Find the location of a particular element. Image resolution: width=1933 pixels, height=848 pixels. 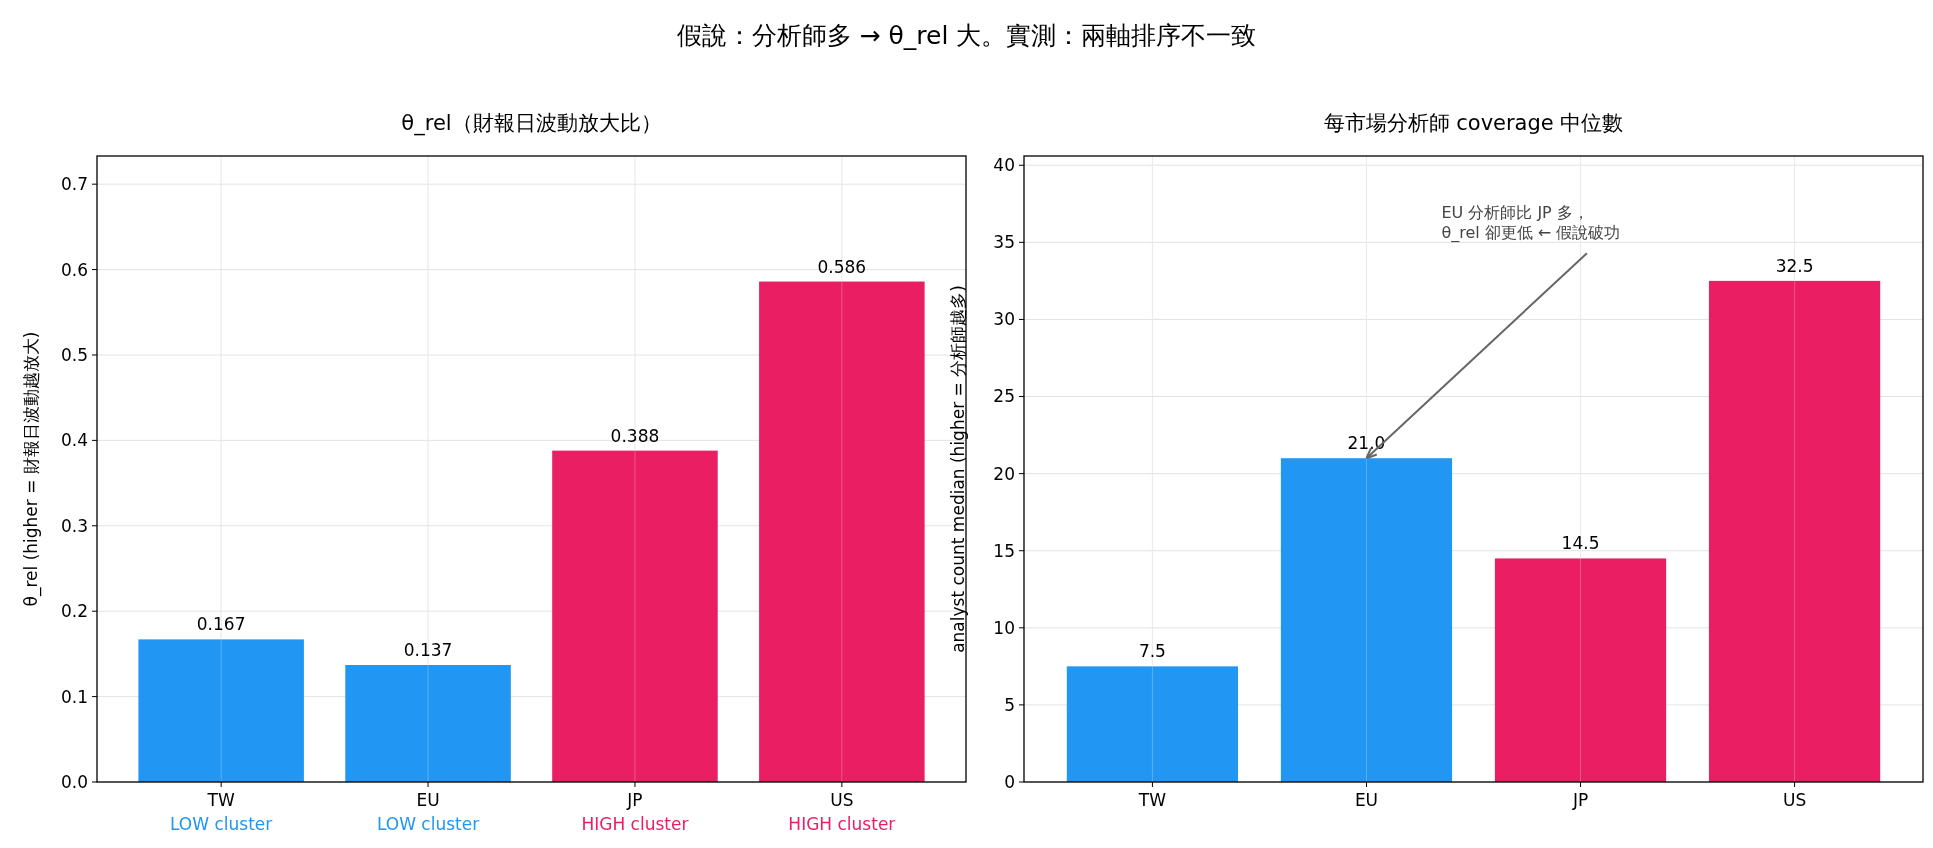

x-tick-label: US is located at coordinates (1794, 800).